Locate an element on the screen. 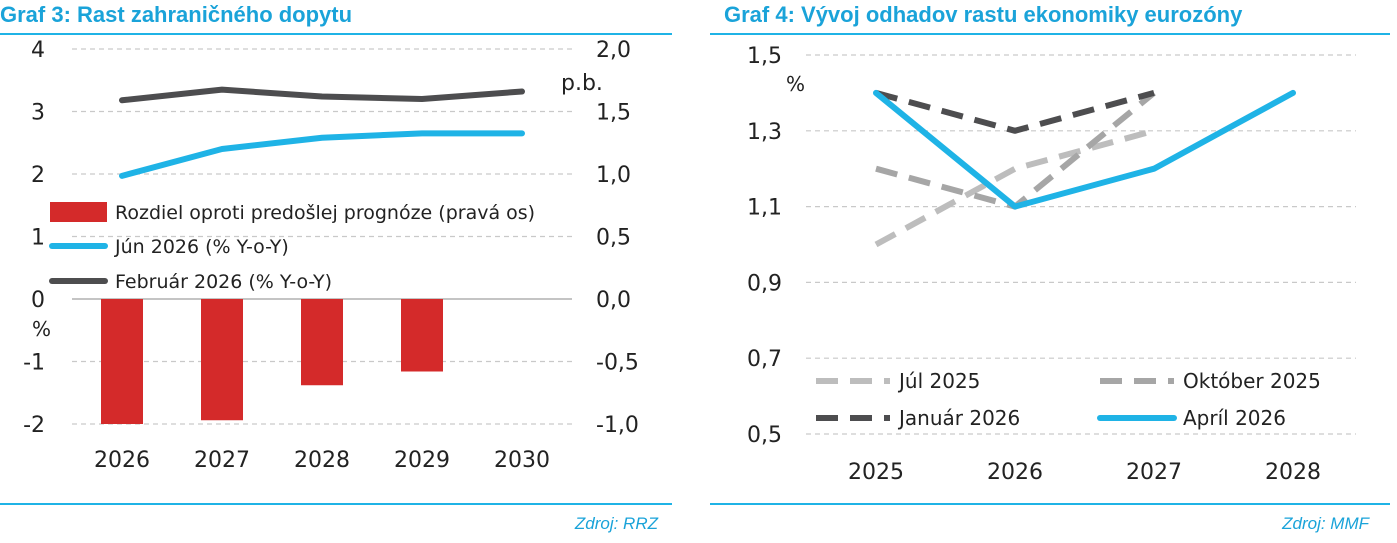 The width and height of the screenshot is (1397, 543). y-axis-tick-label: 0,5 is located at coordinates (764, 435).